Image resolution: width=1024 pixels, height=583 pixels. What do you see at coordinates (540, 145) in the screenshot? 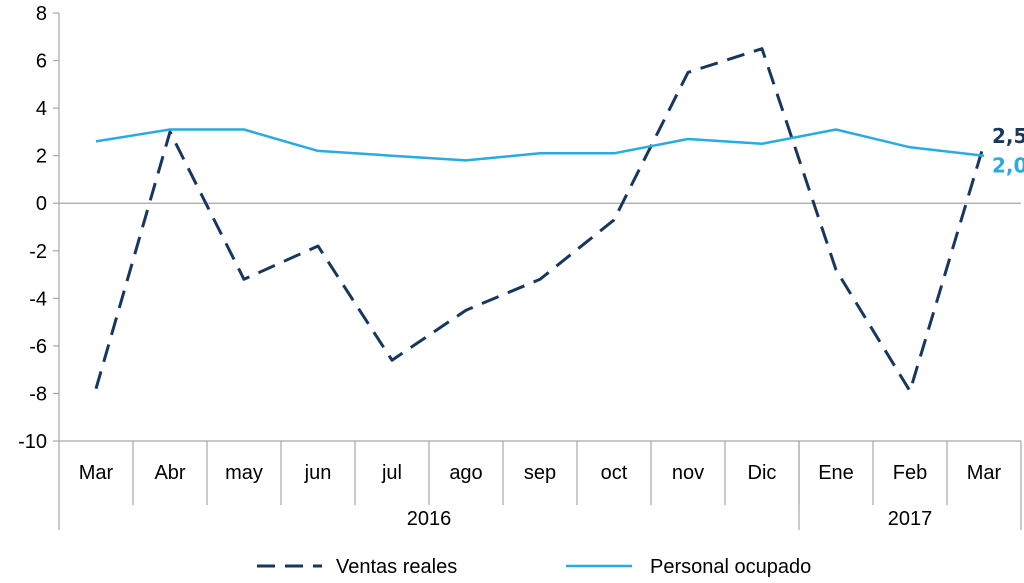
I see `series-line-personal-ocupado` at bounding box center [540, 145].